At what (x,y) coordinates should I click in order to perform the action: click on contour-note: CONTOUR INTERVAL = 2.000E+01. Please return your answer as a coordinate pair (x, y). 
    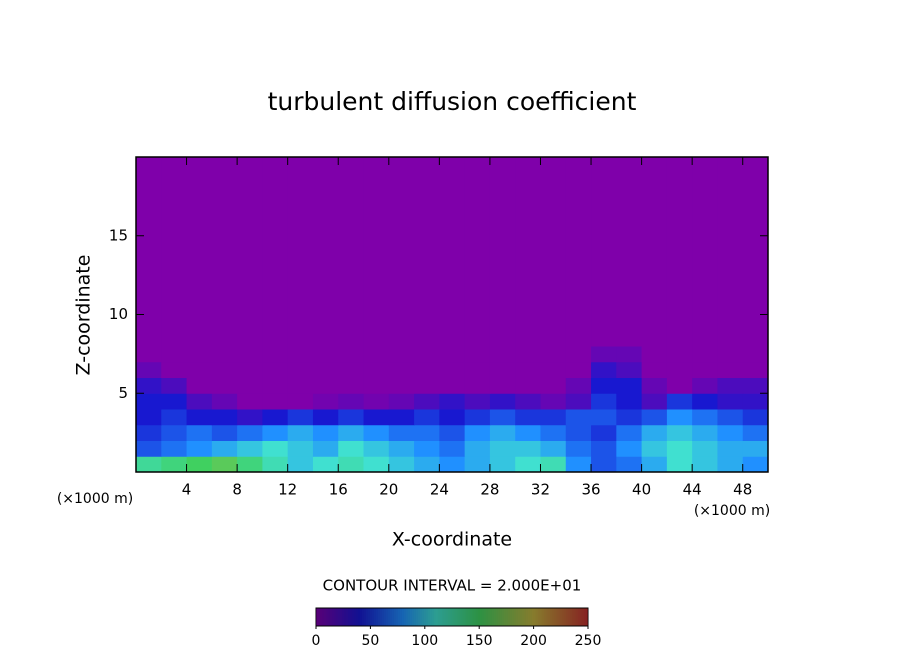
    Looking at the image, I should click on (452, 586).